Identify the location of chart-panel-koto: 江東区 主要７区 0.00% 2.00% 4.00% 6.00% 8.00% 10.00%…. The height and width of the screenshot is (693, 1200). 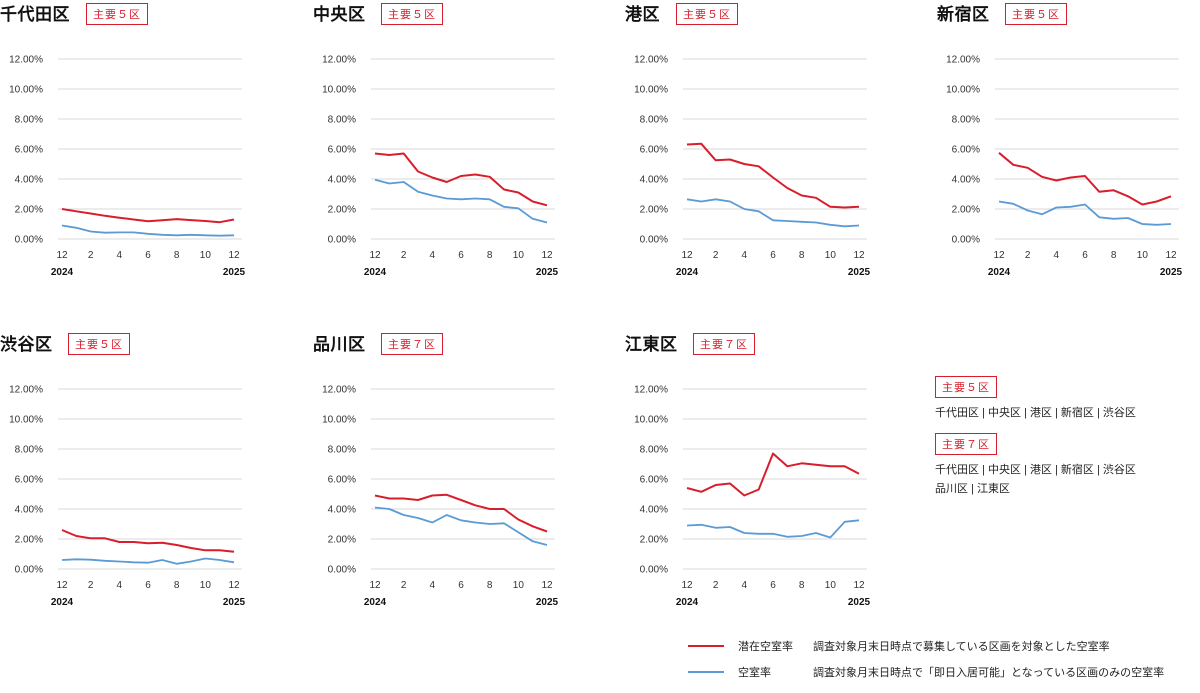
(770, 480).